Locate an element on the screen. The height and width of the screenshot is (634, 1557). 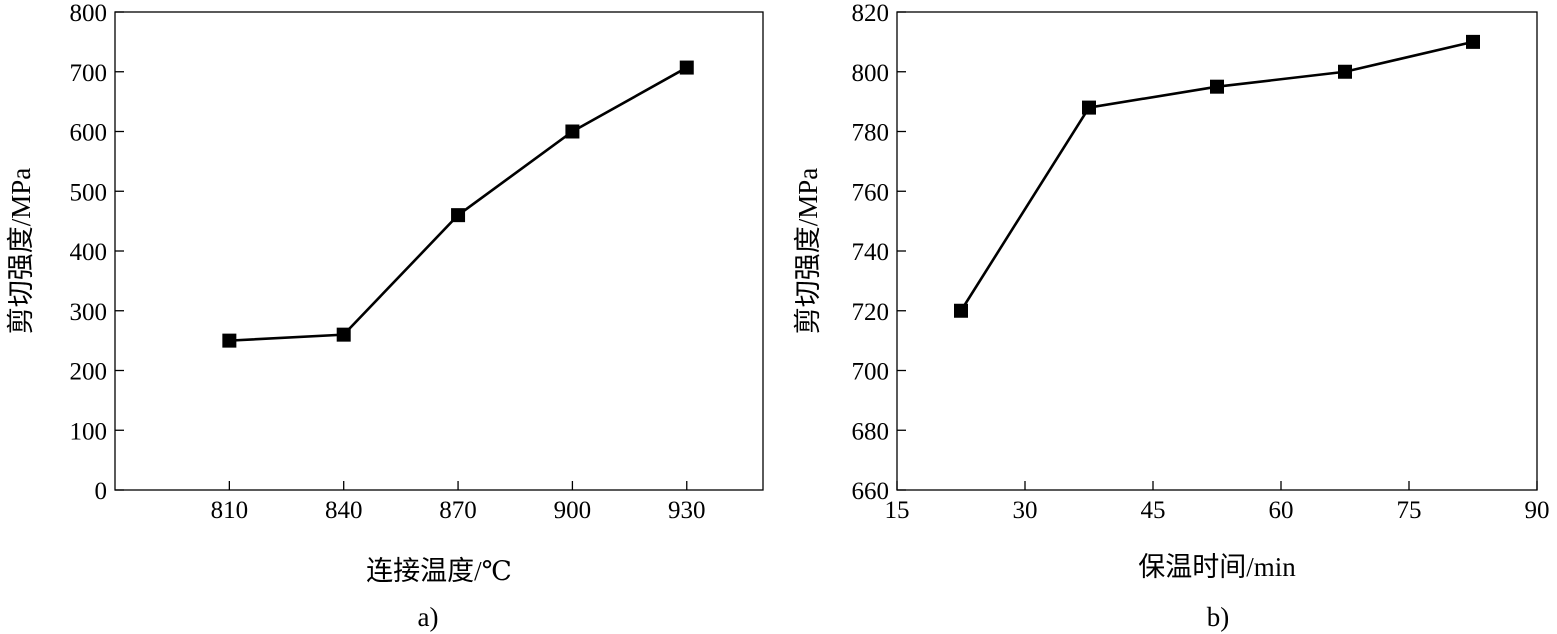
x-tick-label: 840 is located at coordinates (344, 510).